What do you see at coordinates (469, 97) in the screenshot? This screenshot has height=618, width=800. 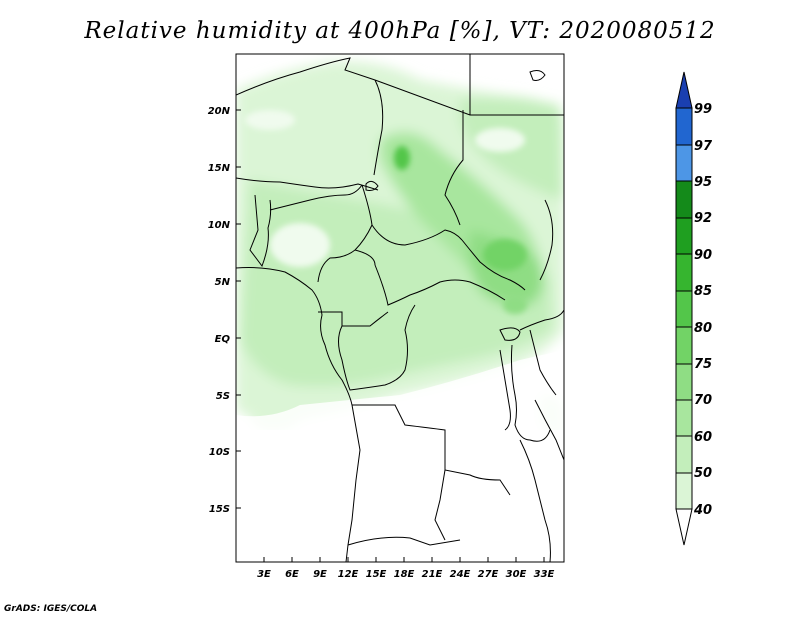 I see `border-egypt-south` at bounding box center [469, 97].